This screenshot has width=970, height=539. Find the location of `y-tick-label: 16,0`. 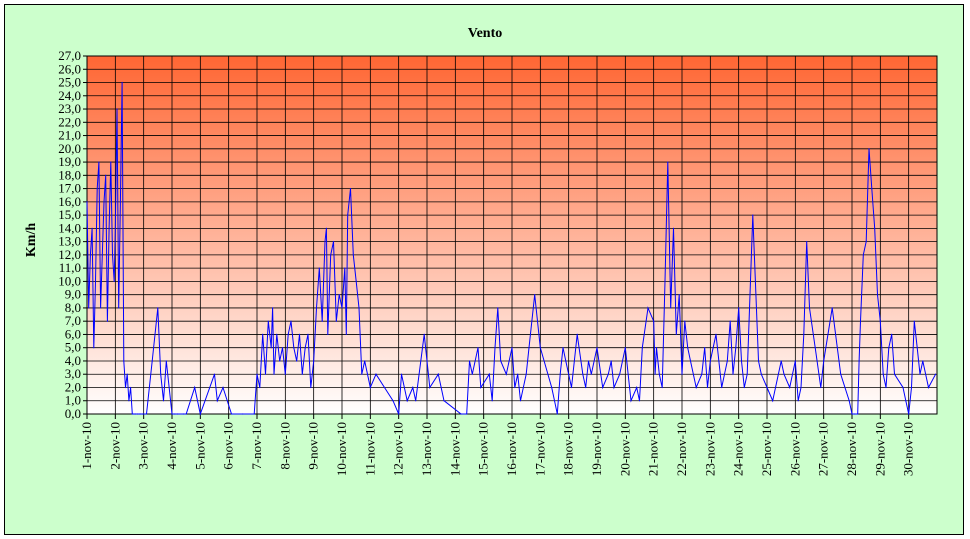

y-tick-label: 16,0 is located at coordinates (69, 201).